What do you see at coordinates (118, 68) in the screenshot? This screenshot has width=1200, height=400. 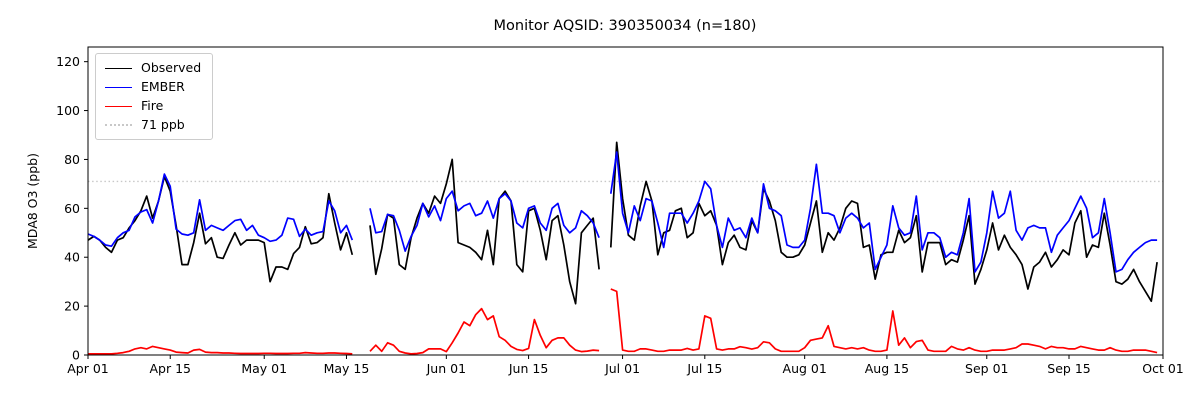 I see `observed-line-swatch` at bounding box center [118, 68].